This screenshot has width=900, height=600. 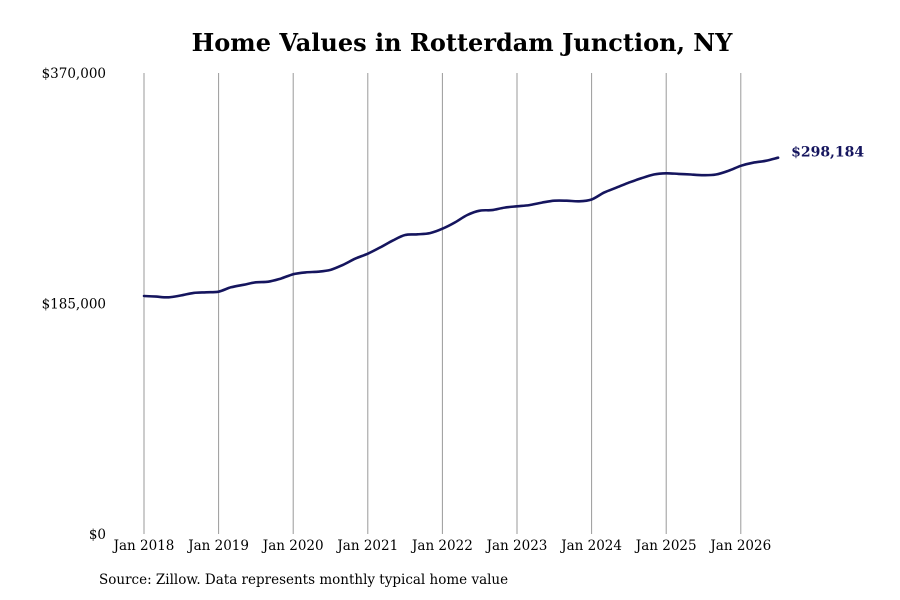 I want to click on x-tick-label: Jan 2023, so click(x=516, y=546).